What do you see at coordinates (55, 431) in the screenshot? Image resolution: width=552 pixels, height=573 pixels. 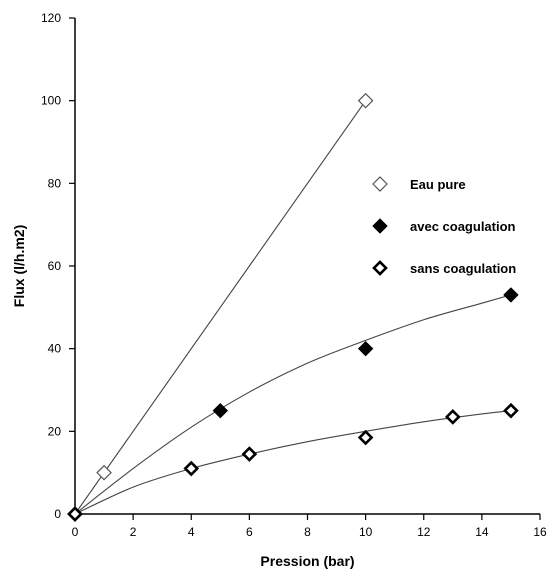 I see `y-tick-label: 20` at bounding box center [55, 431].